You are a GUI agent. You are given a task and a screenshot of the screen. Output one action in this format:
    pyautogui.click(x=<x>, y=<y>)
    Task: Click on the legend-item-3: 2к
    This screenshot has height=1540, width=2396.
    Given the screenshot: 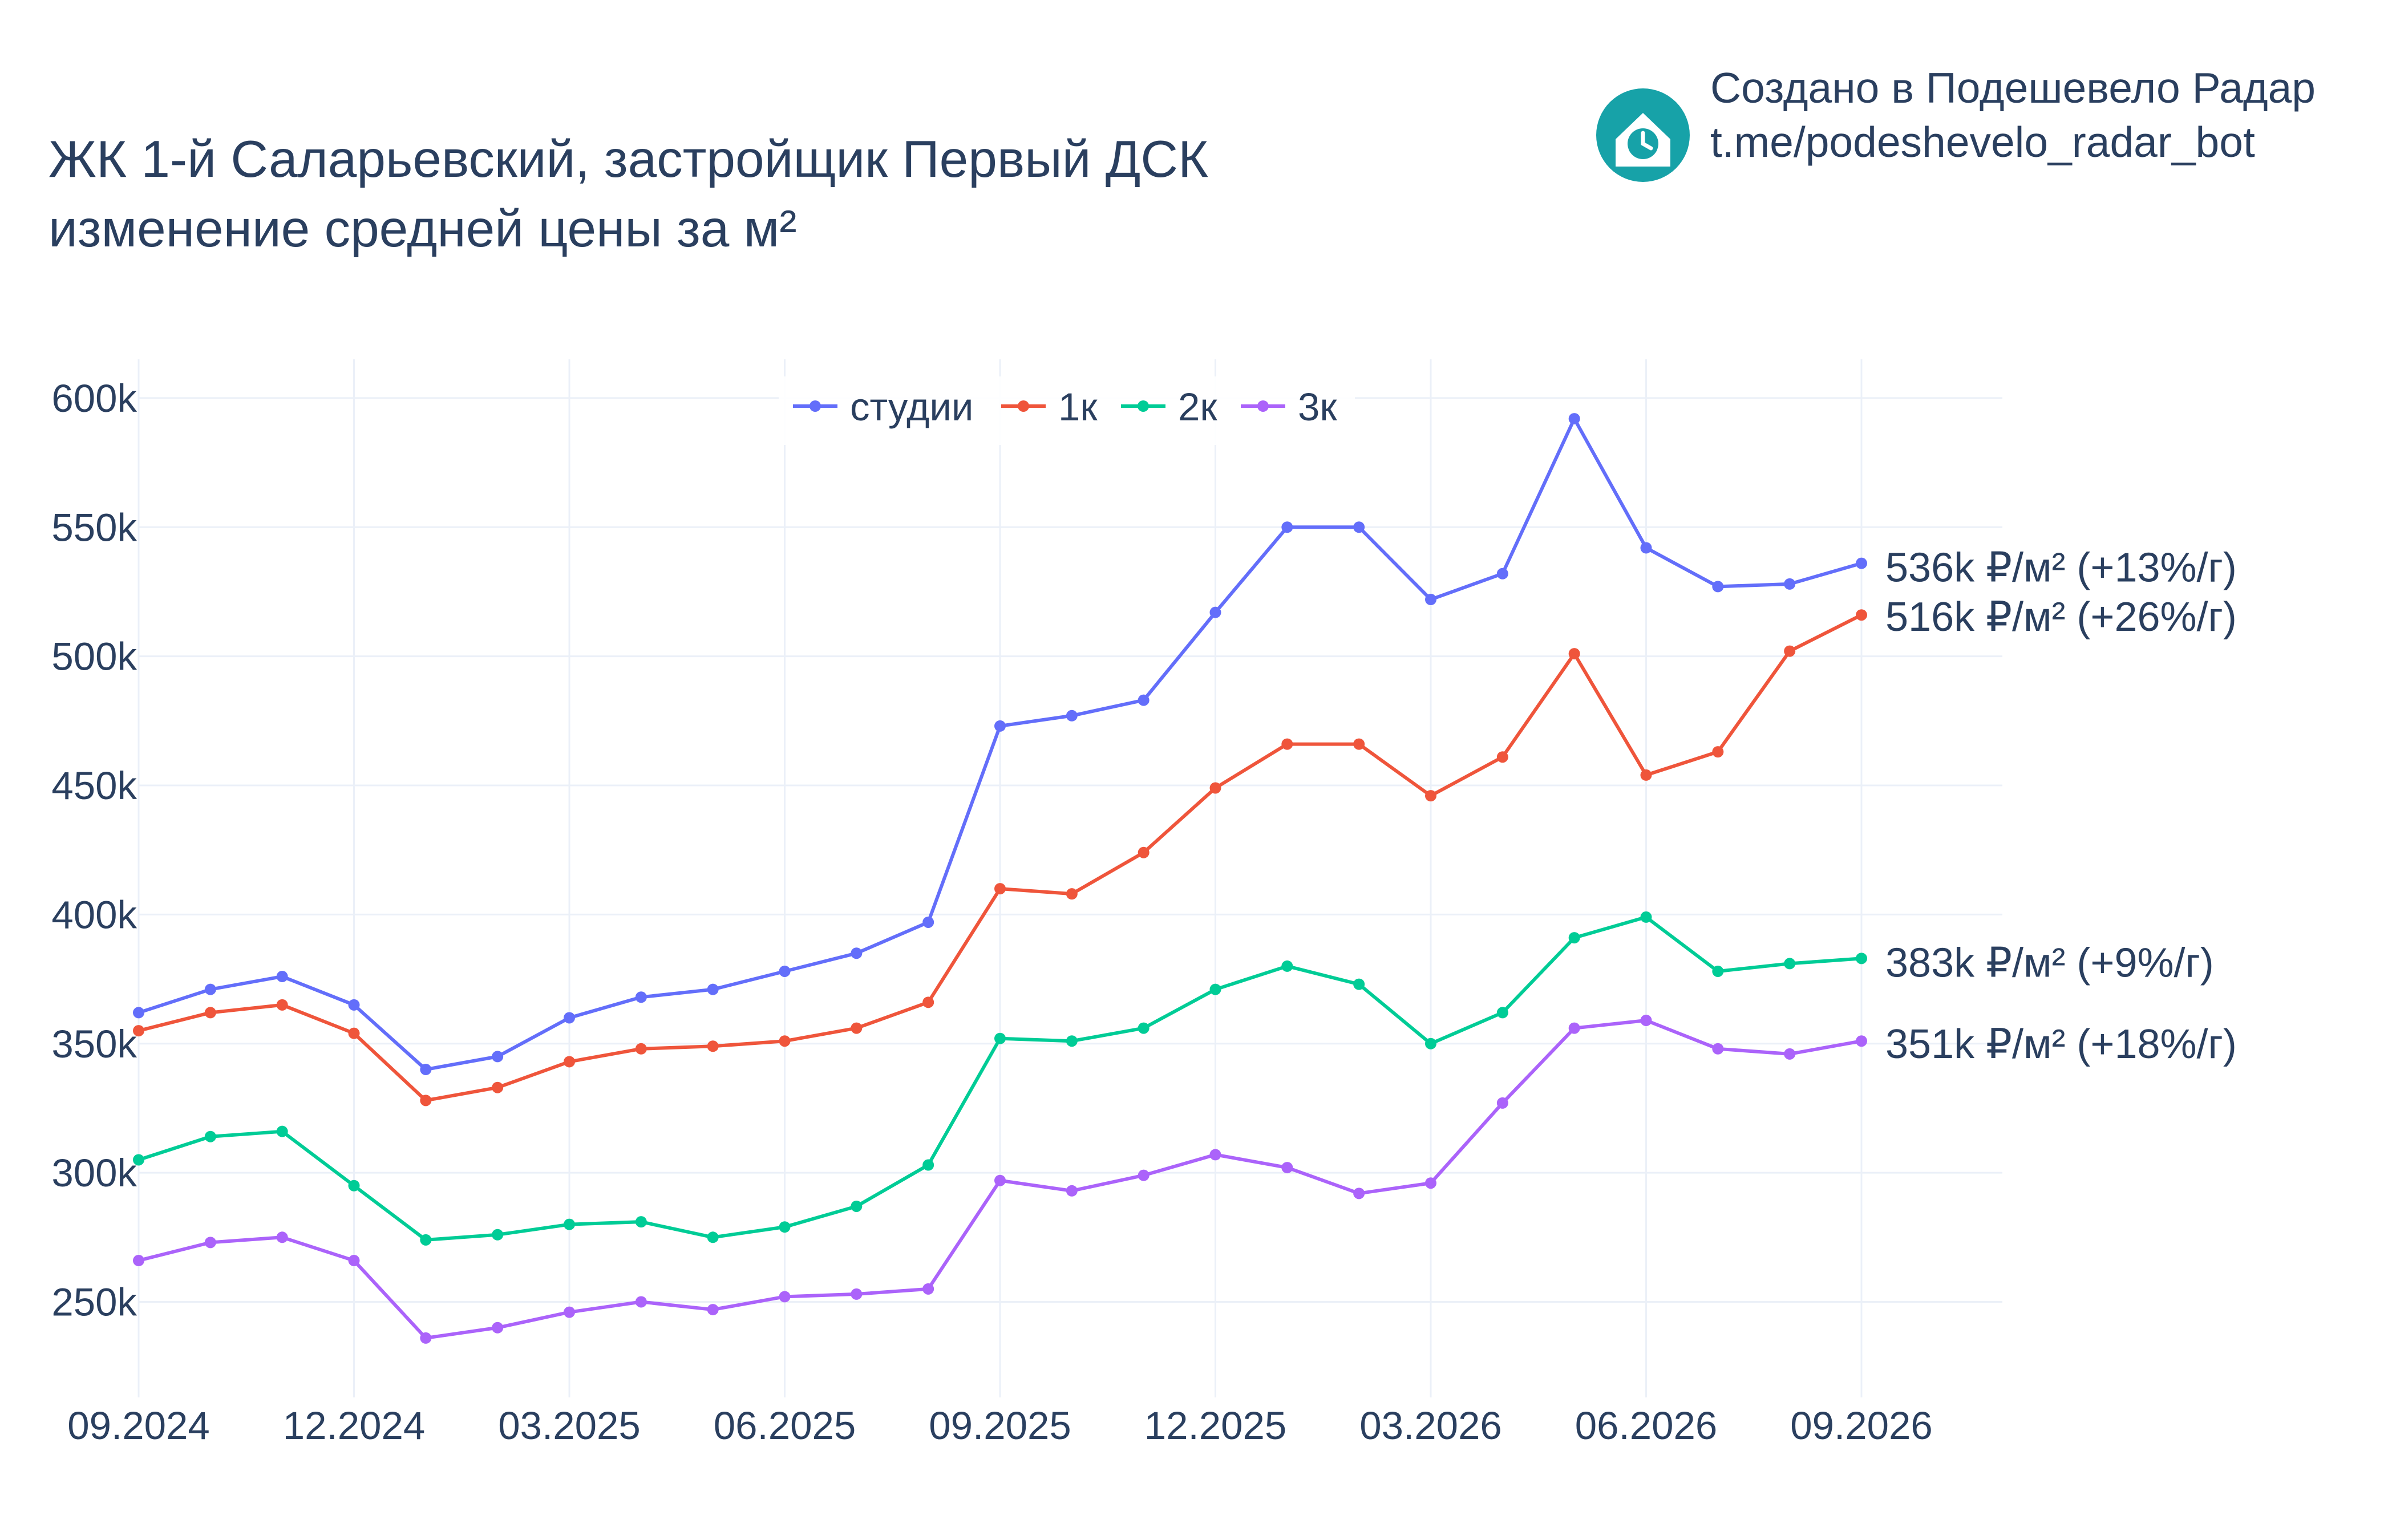 What is the action you would take?
    pyautogui.click(x=1169, y=407)
    